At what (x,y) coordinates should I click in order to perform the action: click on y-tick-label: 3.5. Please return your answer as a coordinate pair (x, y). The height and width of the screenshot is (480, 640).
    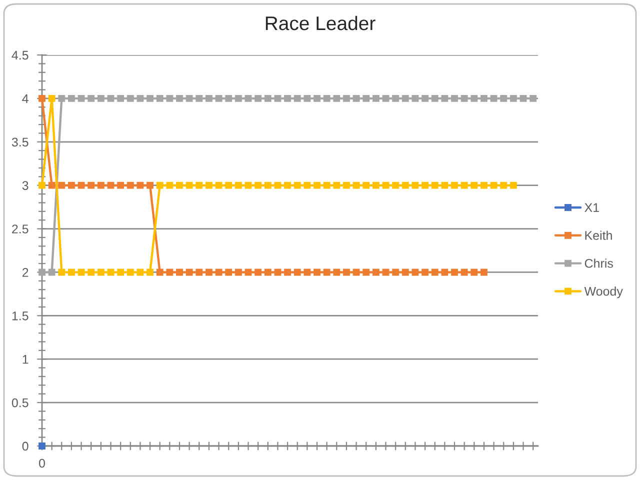
    Looking at the image, I should click on (20, 142).